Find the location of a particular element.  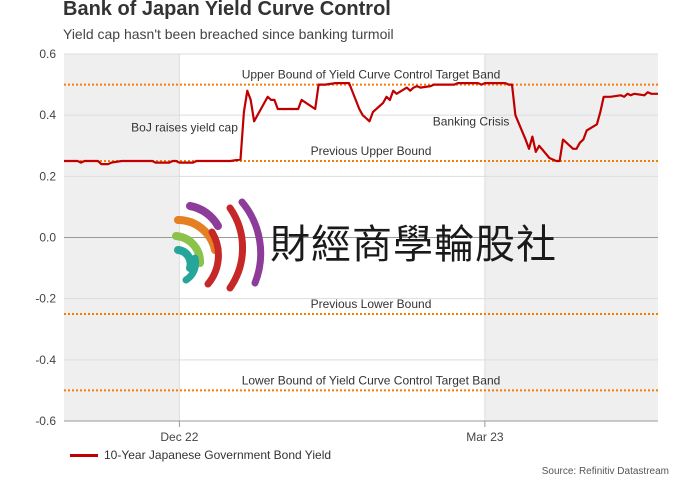

legend: 10-Year Japanese Government Bond Yield is located at coordinates (200, 455).